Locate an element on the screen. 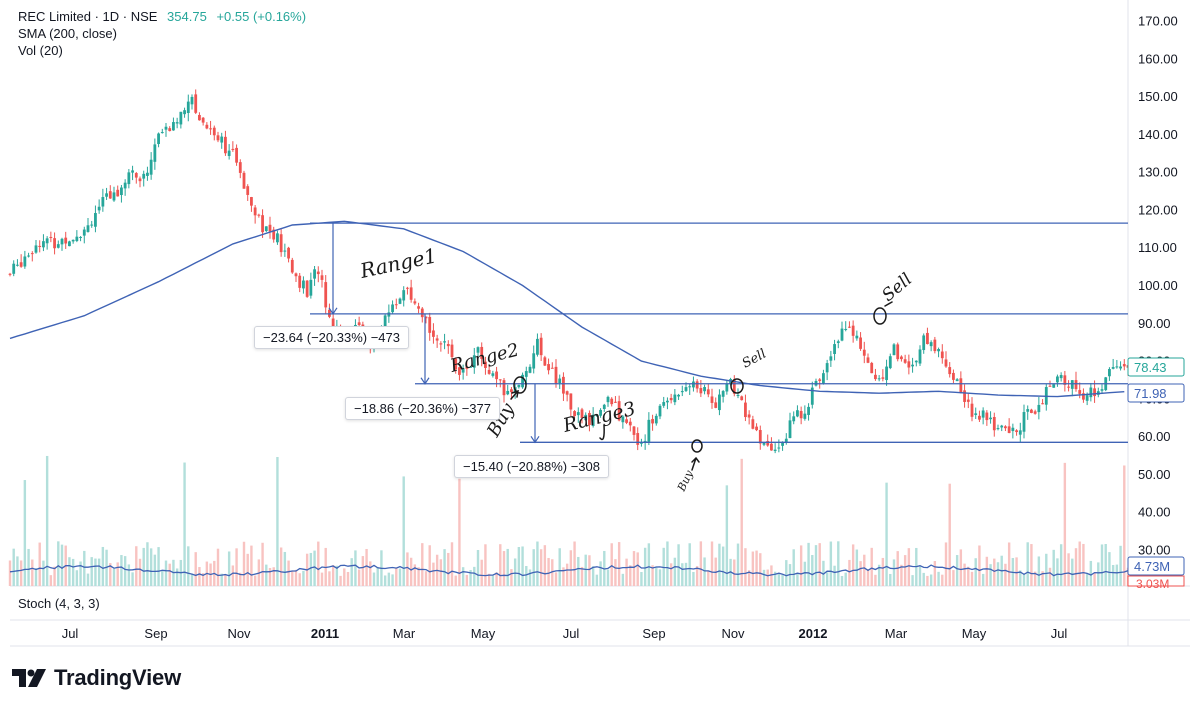  measure-arrows is located at coordinates (434, 333).